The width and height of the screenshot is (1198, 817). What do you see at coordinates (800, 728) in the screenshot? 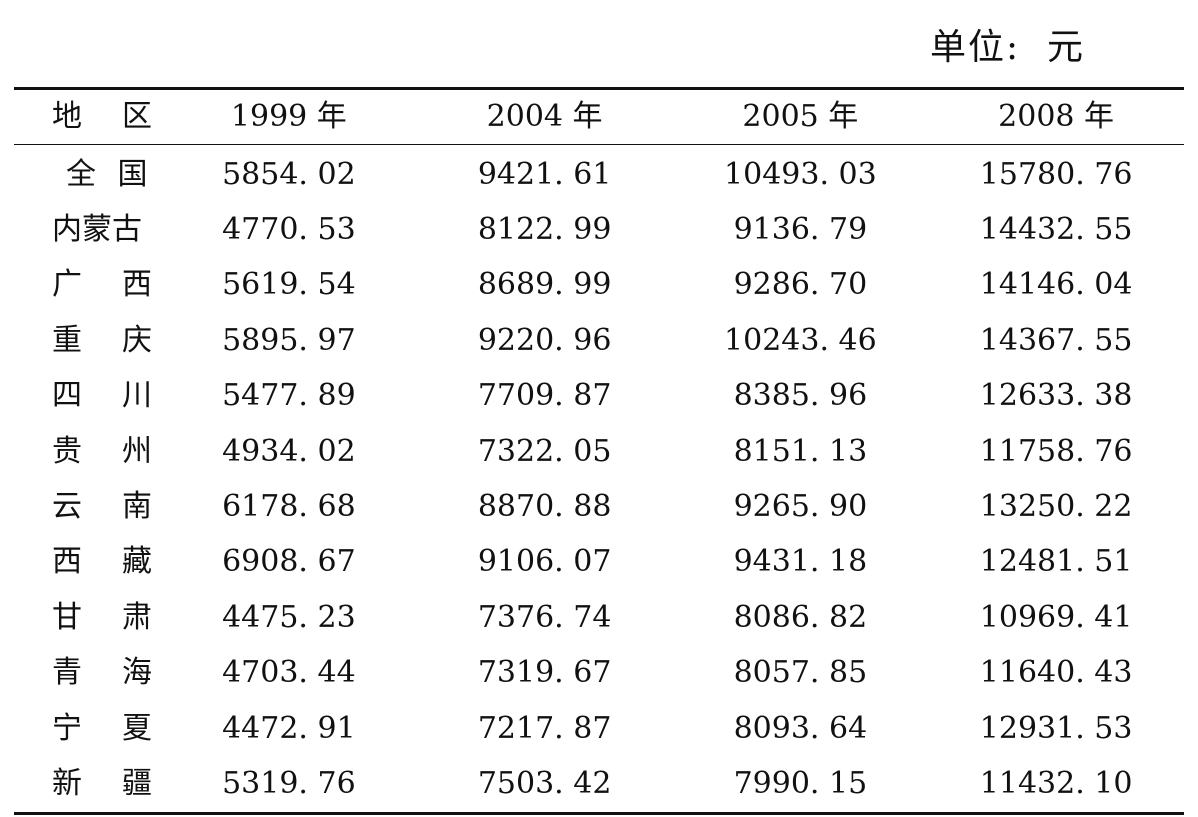
I see `value-cell-2005: 8093. 64` at bounding box center [800, 728].